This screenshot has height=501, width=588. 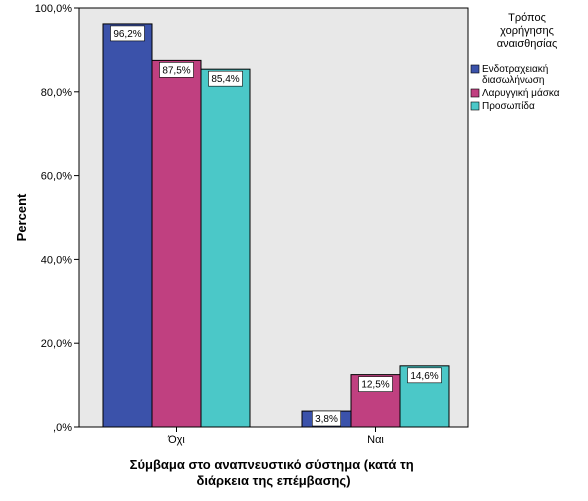 What do you see at coordinates (57, 218) in the screenshot?
I see `y-axis: ,0% 20,0% 40,0% 60,0% 80,0% 100,0%` at bounding box center [57, 218].